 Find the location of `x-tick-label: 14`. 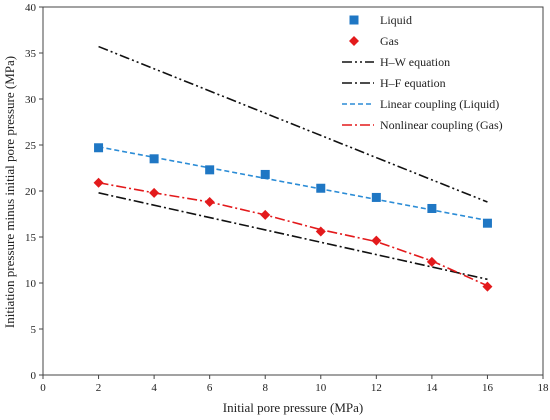

x-tick-label: 14 is located at coordinates (432, 388).